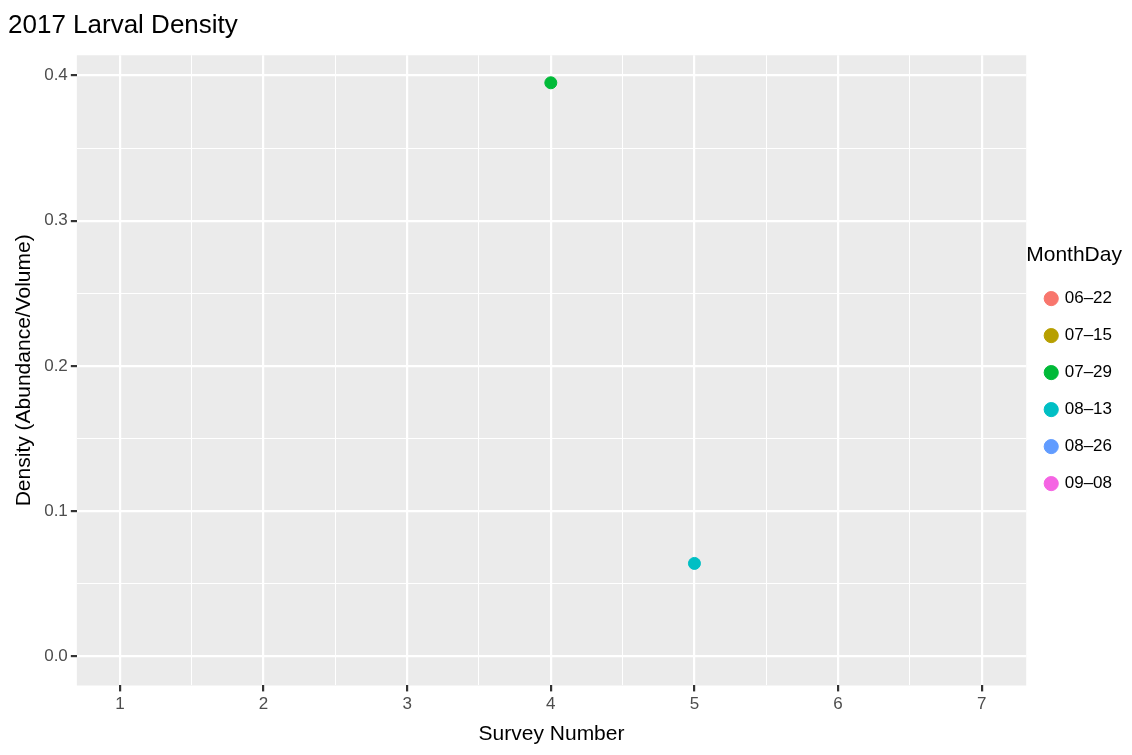  I want to click on legend-label: 07–15, so click(1088, 335).